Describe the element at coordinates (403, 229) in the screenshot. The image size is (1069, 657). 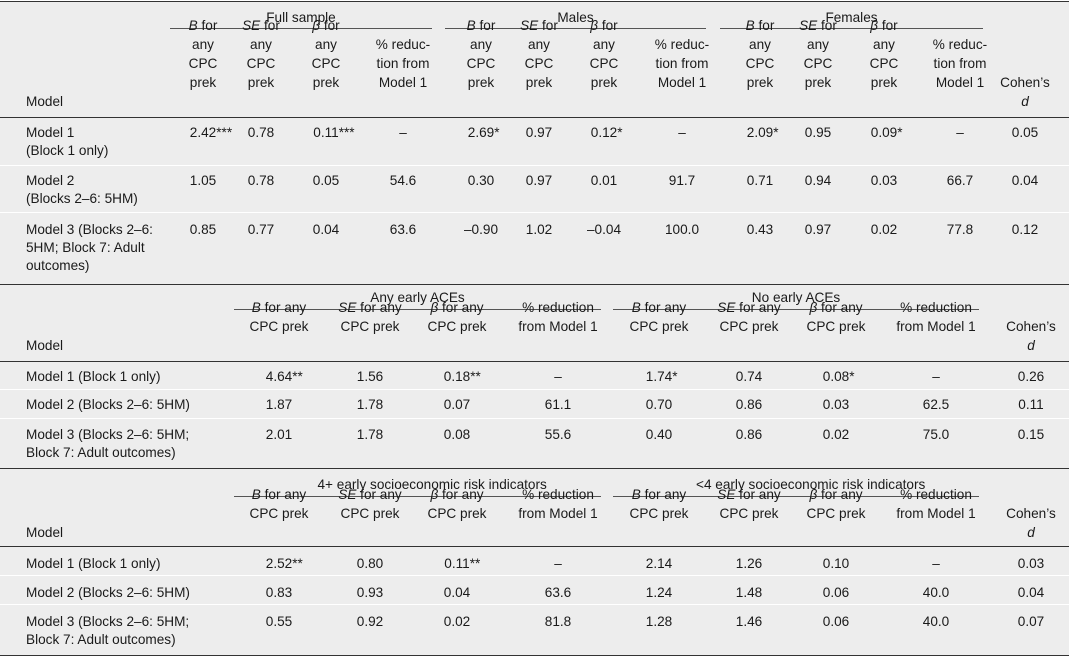
I see `table-full-sample-cell: 63.6` at that location.